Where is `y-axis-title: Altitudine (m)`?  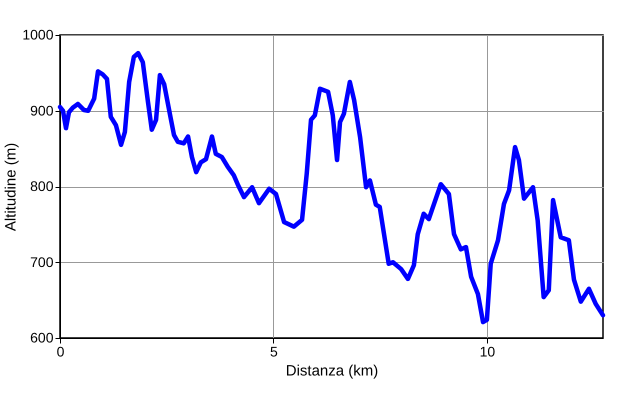 y-axis-title: Altitudine (m) is located at coordinates (11, 187).